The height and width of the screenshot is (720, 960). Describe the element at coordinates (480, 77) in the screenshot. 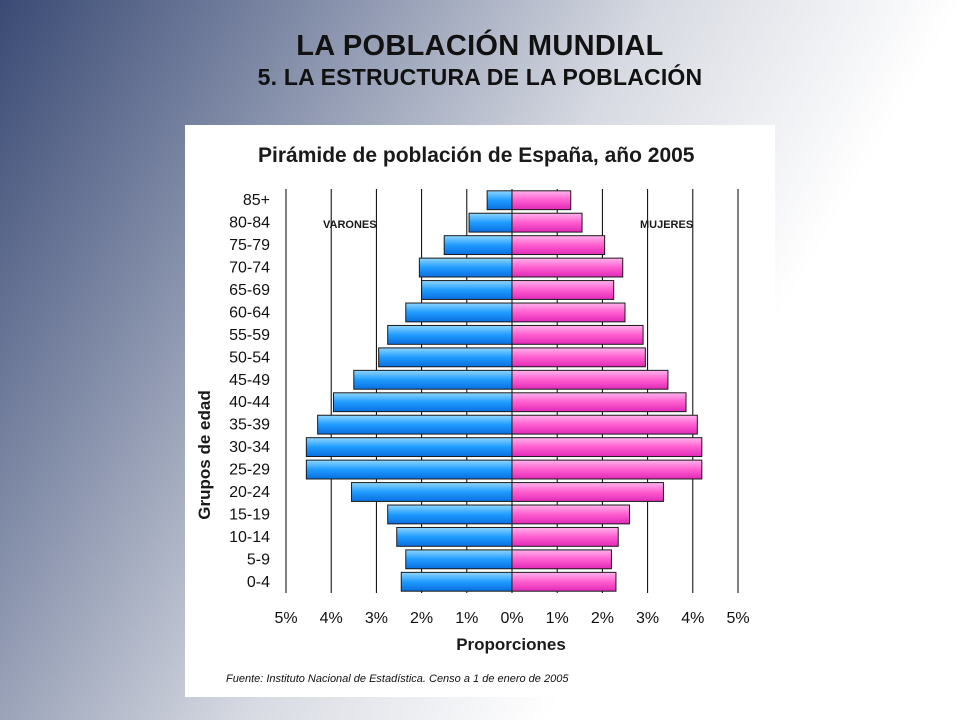

I see `slide-subtitle: 5. LA ESTRUCTURA DE LA POBLACIÓN` at that location.